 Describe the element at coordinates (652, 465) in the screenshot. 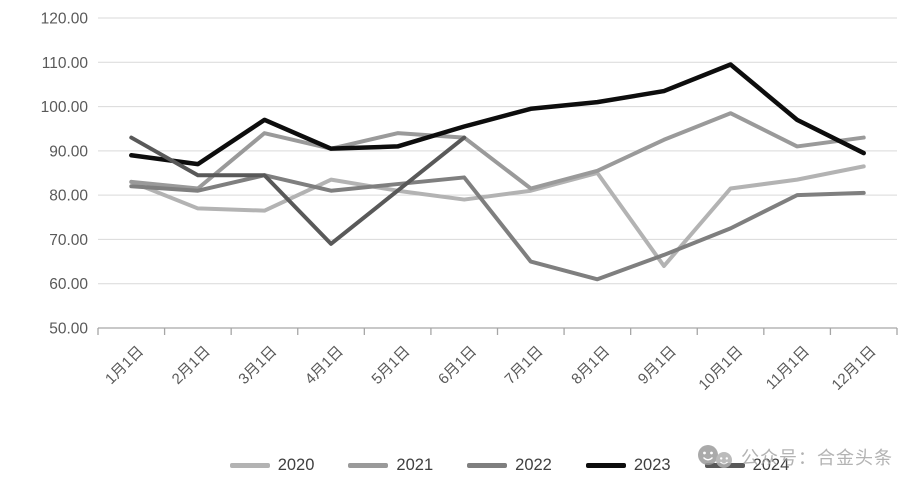

I see `legend-label-2023: 2023` at that location.